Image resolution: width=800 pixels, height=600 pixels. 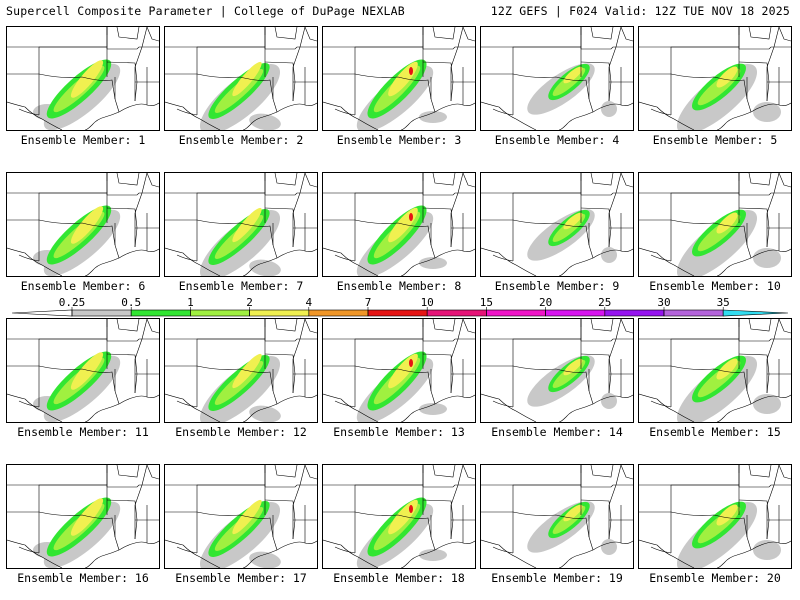 What do you see at coordinates (715, 286) in the screenshot?
I see `ensemble-member-label: Ensemble Member: 10` at bounding box center [715, 286].